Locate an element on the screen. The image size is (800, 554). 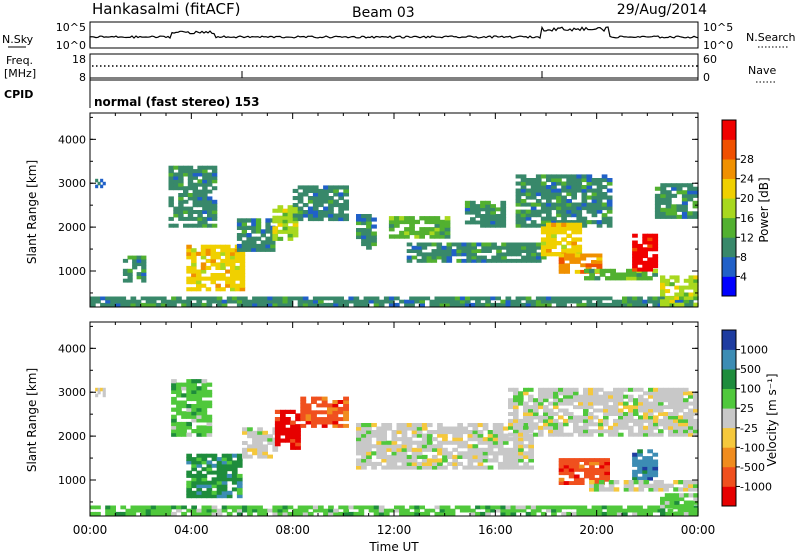
colorbar-frame is located at coordinates (729, 418).